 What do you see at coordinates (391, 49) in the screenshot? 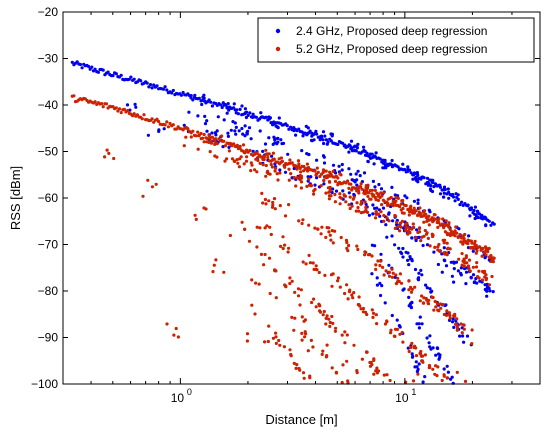
I see `legend-label: 5.2 GHz, Proposed deep regression` at bounding box center [391, 49].